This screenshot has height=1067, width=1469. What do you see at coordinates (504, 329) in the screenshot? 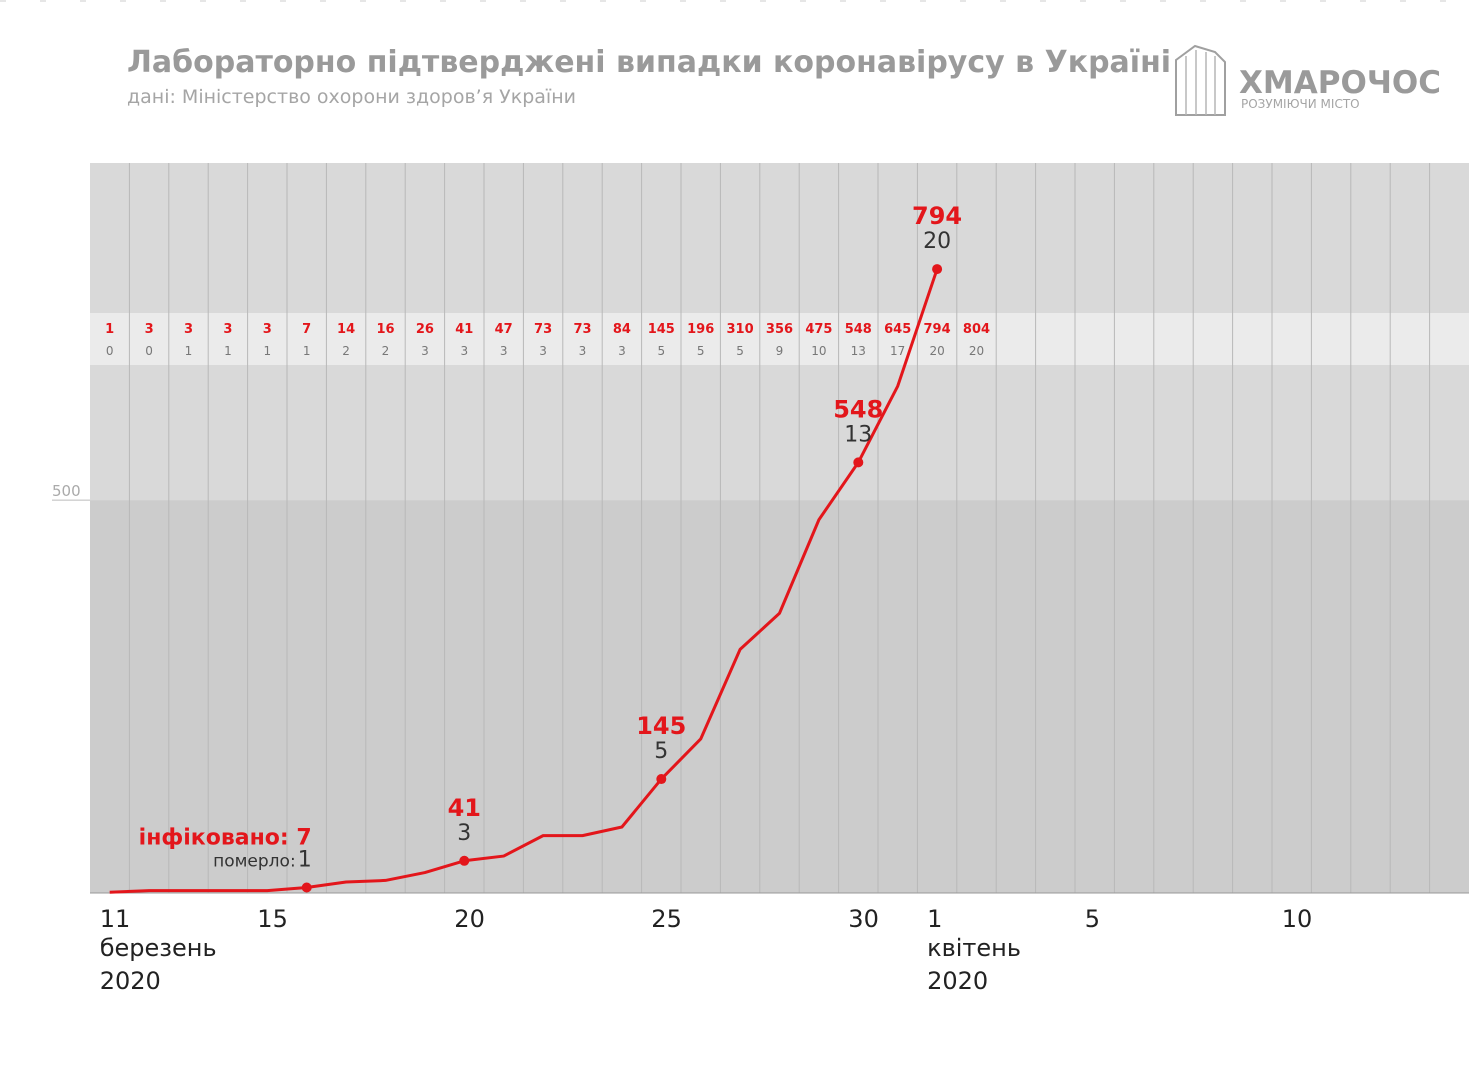
I see `table-infected: 47` at bounding box center [504, 329].